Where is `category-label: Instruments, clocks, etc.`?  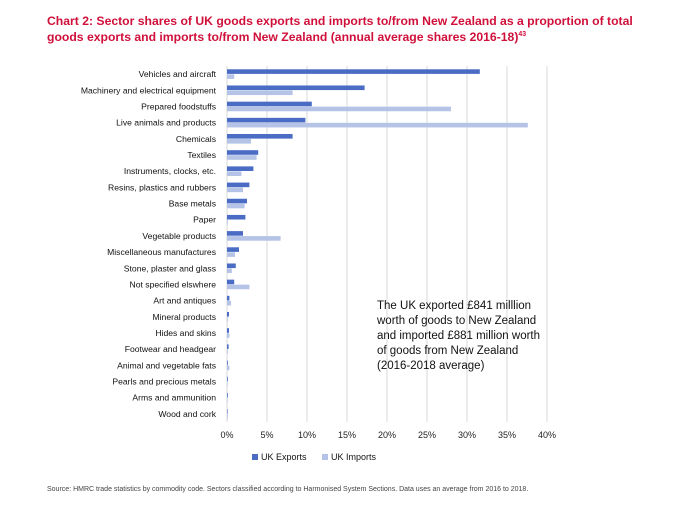
category-label: Instruments, clocks, etc. is located at coordinates (170, 171).